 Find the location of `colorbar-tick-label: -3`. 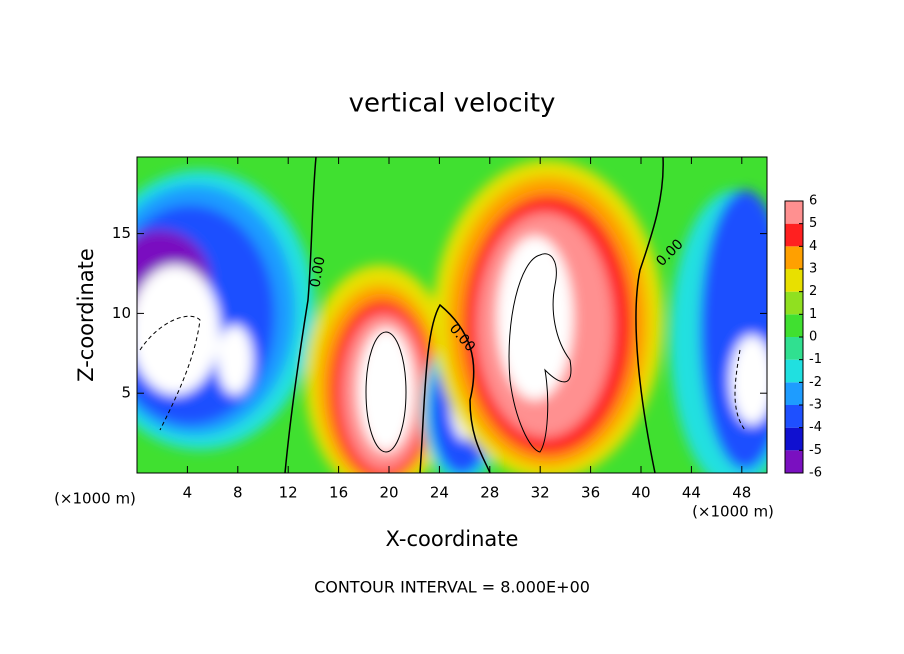

colorbar-tick-label: -3 is located at coordinates (815, 405).